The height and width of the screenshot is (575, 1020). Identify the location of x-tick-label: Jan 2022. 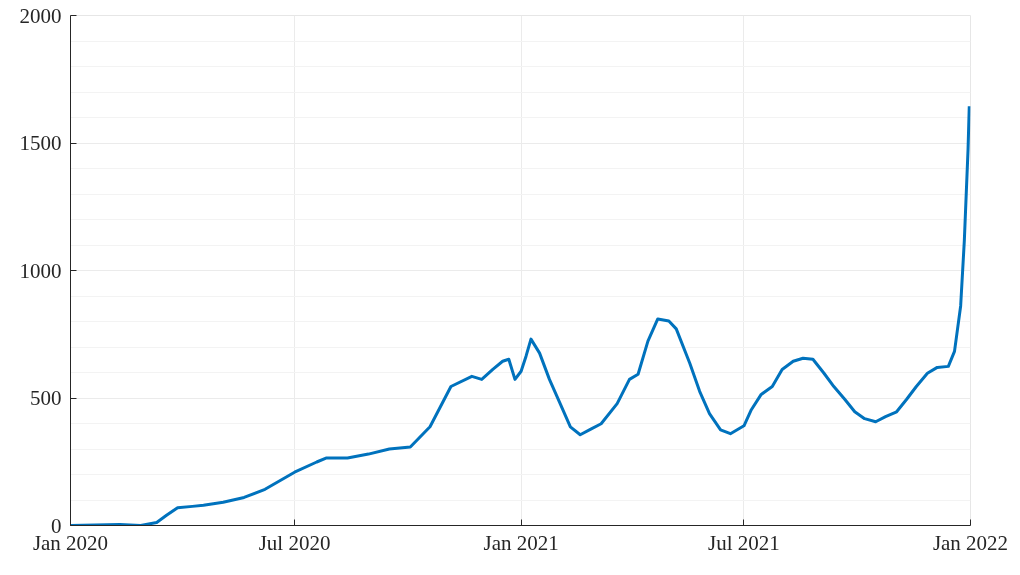
(970, 542).